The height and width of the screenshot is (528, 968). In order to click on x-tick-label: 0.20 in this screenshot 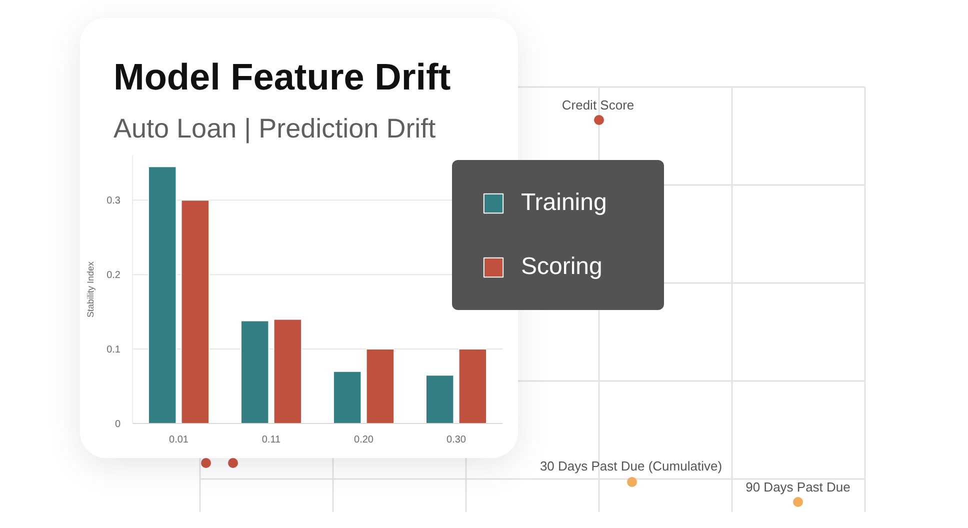, I will do `click(364, 440)`.